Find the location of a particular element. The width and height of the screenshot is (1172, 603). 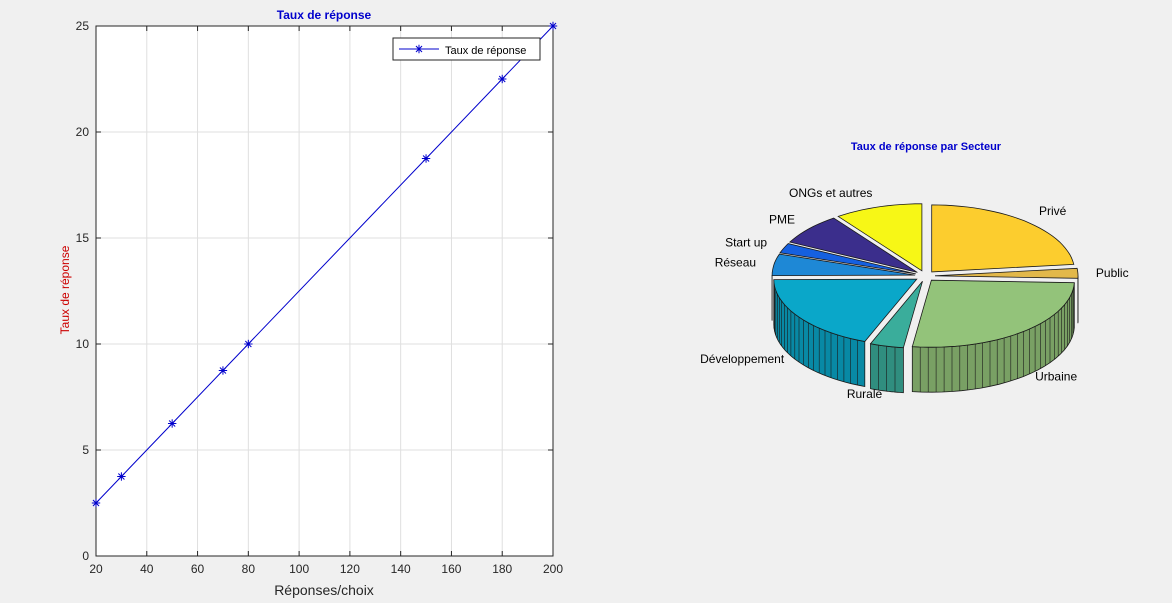

pie-slice-label: Rurale is located at coordinates (865, 394).